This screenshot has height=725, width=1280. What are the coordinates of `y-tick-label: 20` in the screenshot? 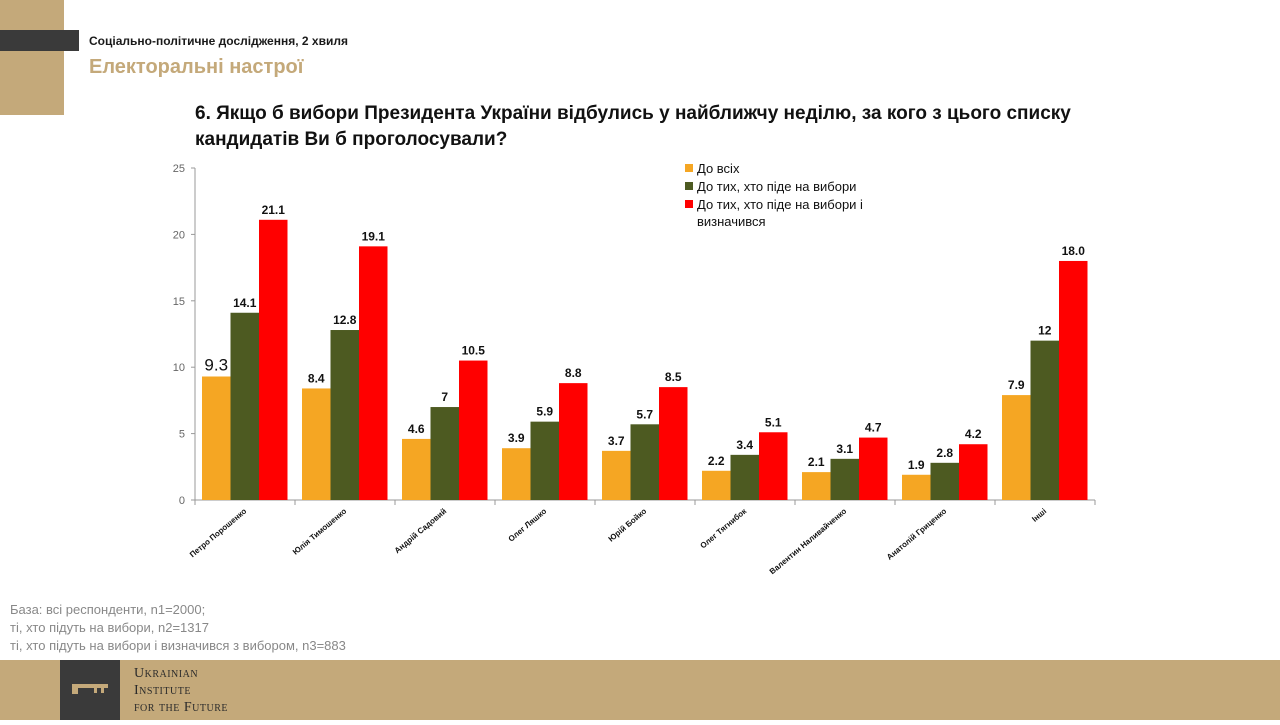 It's located at (179, 235).